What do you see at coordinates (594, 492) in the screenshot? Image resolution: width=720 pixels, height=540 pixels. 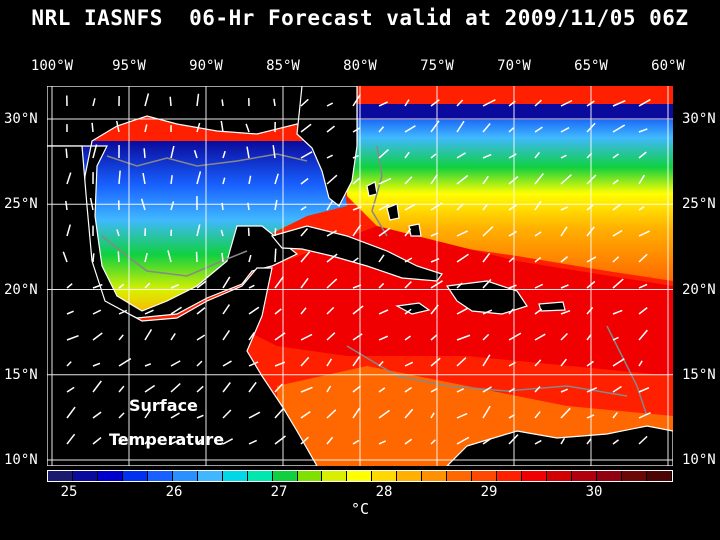 I see `colorbar-tick-label: 30` at bounding box center [594, 492].